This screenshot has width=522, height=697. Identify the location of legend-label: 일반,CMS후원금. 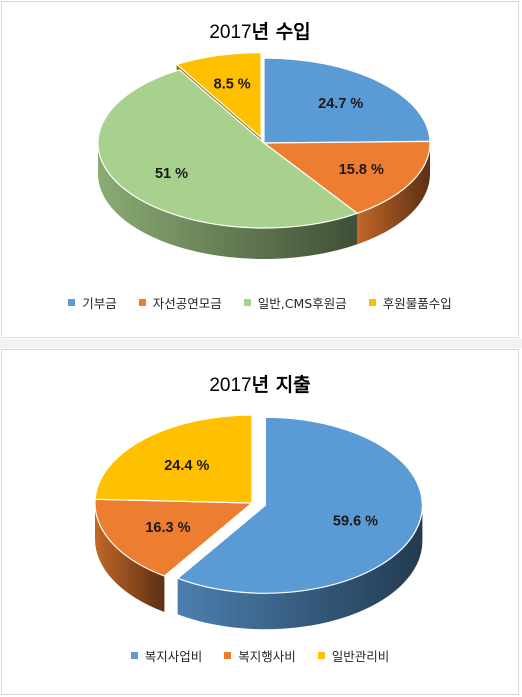
(302, 303).